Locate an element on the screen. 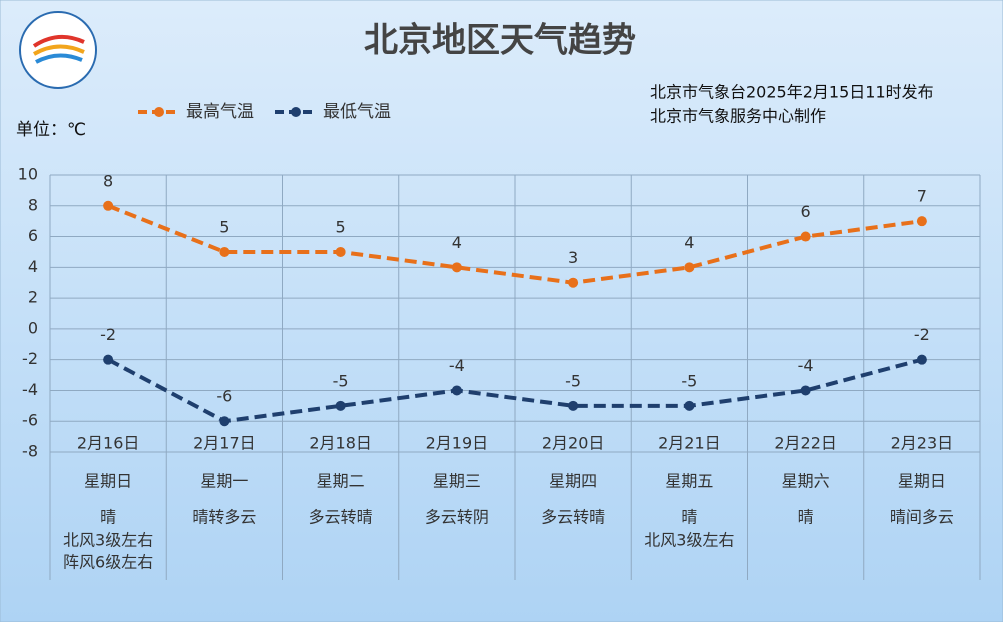 The width and height of the screenshot is (1003, 622). weekday-label: 星期一 is located at coordinates (224, 481).